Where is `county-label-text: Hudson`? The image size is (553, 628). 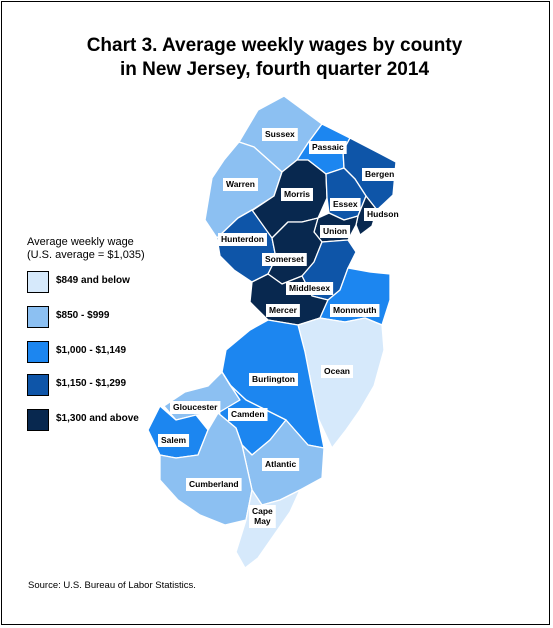
county-label-text: Hudson is located at coordinates (383, 214).